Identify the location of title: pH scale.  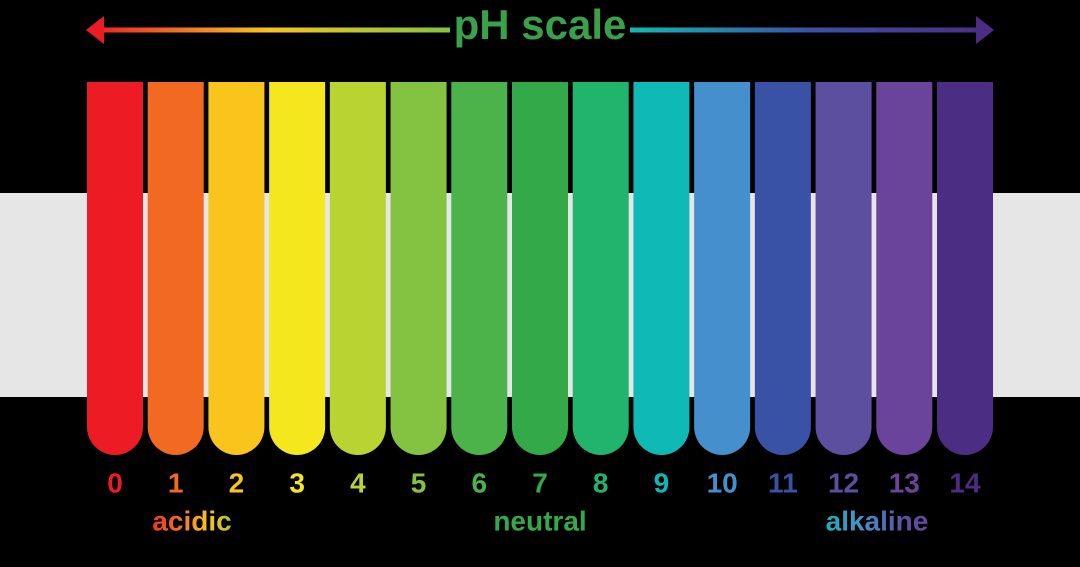
(540, 24).